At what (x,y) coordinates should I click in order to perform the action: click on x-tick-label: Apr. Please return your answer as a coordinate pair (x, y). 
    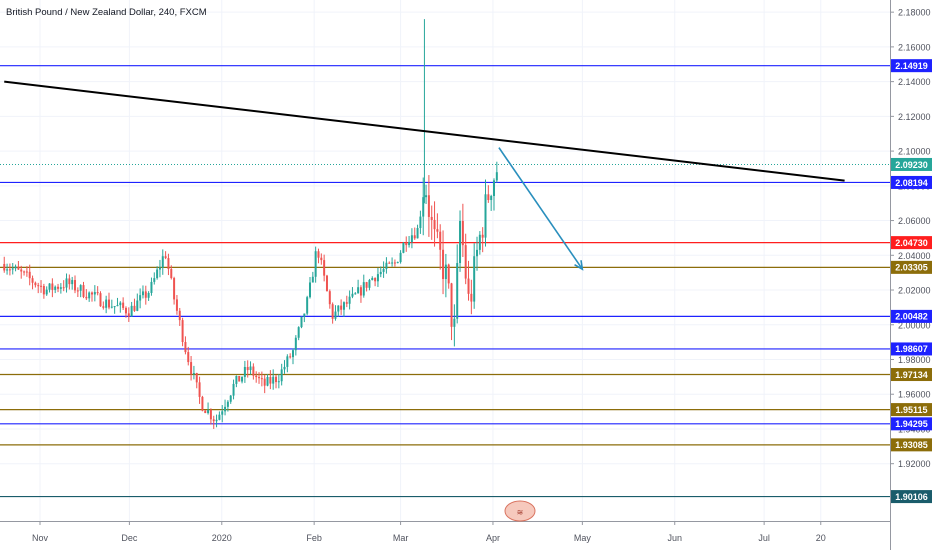
    Looking at the image, I should click on (493, 538).